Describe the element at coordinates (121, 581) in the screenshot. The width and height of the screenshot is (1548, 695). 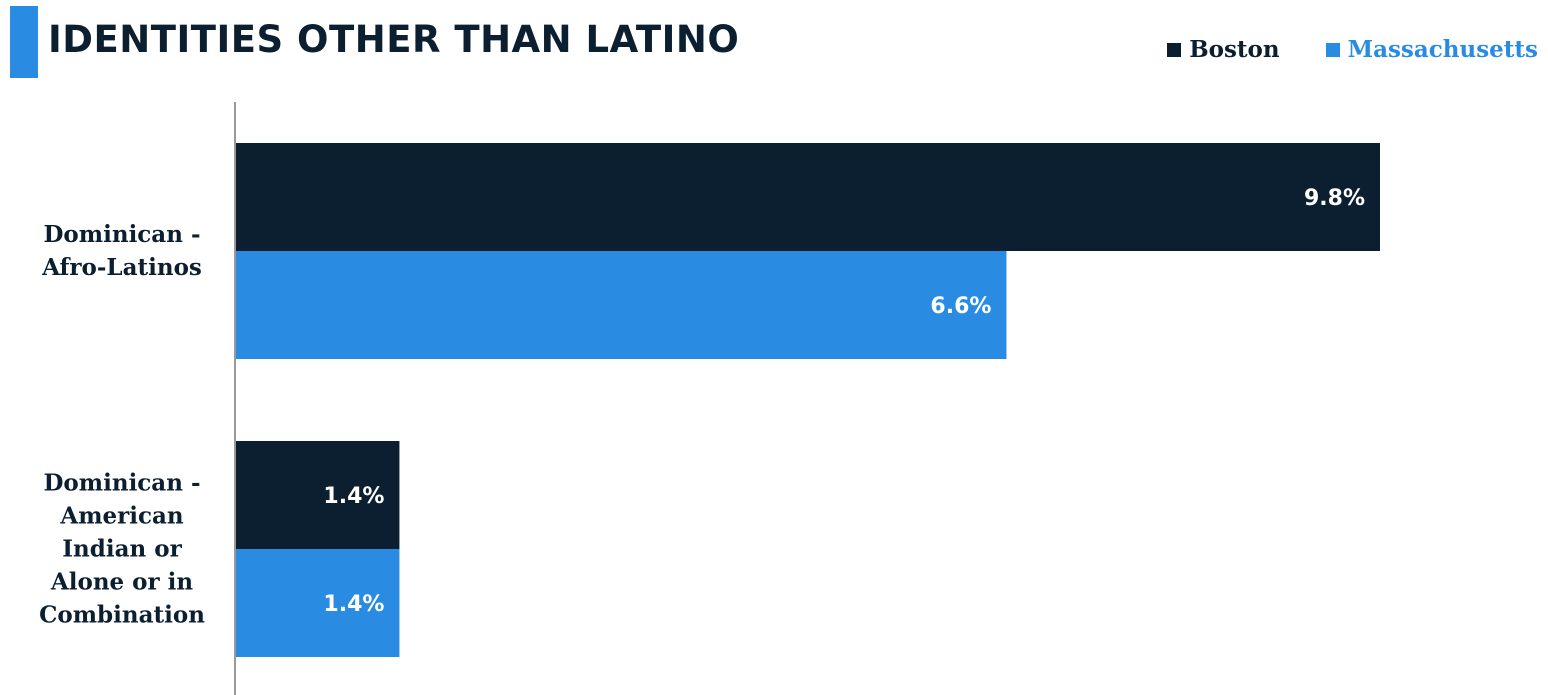
I see `category-label-line: Alone or in` at that location.